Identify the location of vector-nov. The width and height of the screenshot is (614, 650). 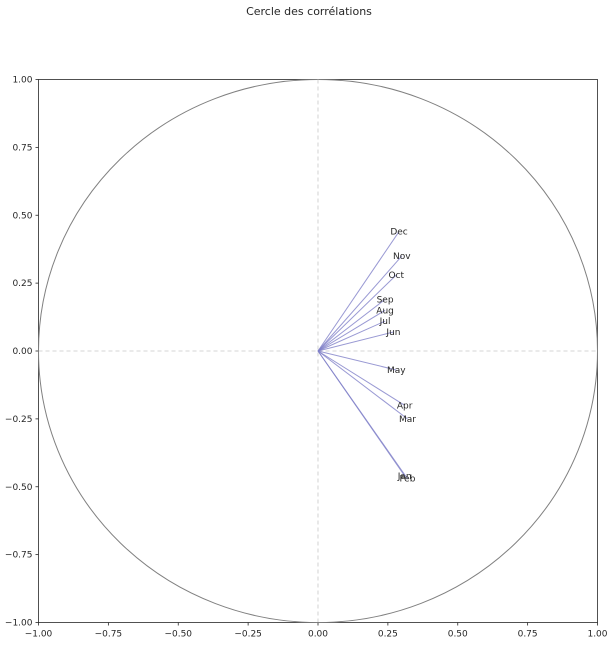
(360, 303).